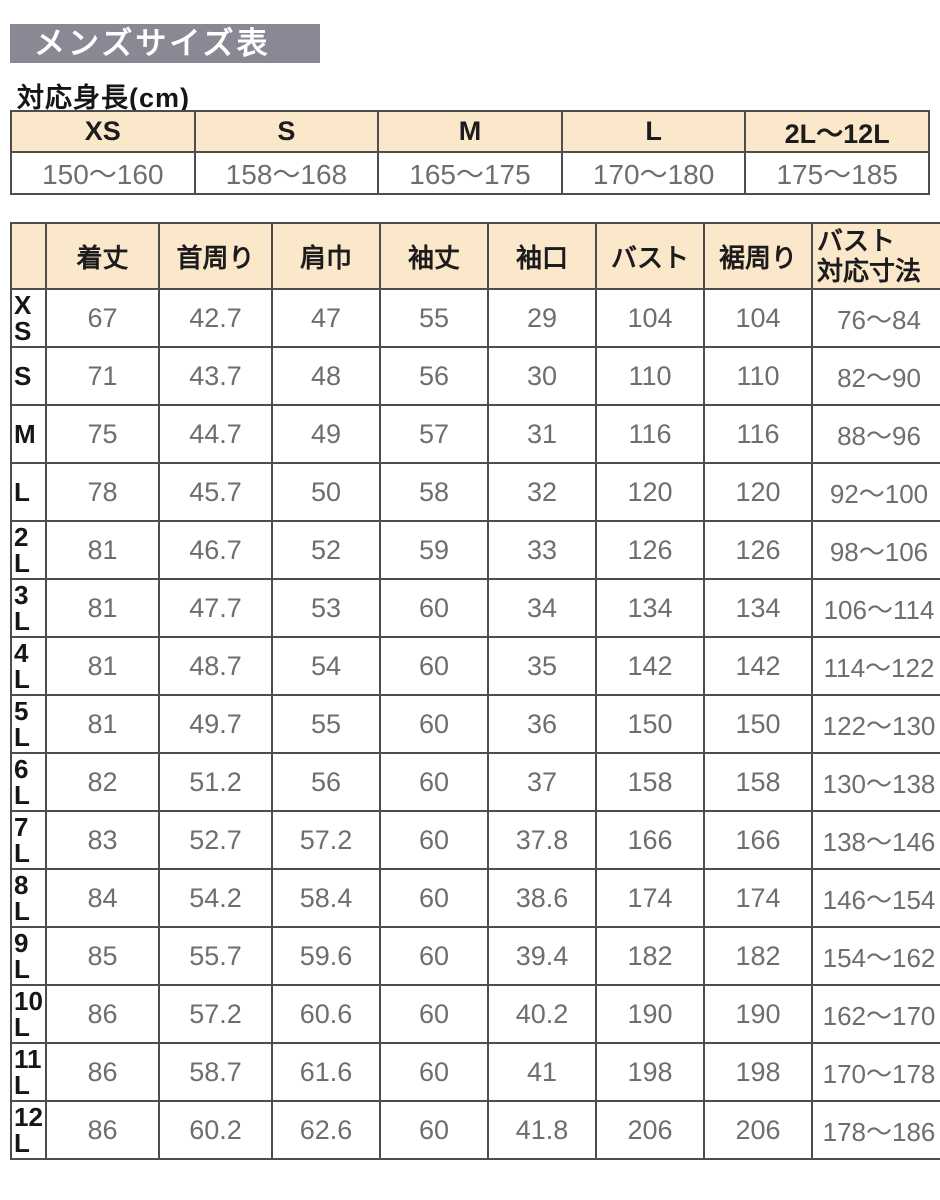 This screenshot has width=940, height=1200. What do you see at coordinates (215, 492) in the screenshot?
I see `size-cell: 45.7` at bounding box center [215, 492].